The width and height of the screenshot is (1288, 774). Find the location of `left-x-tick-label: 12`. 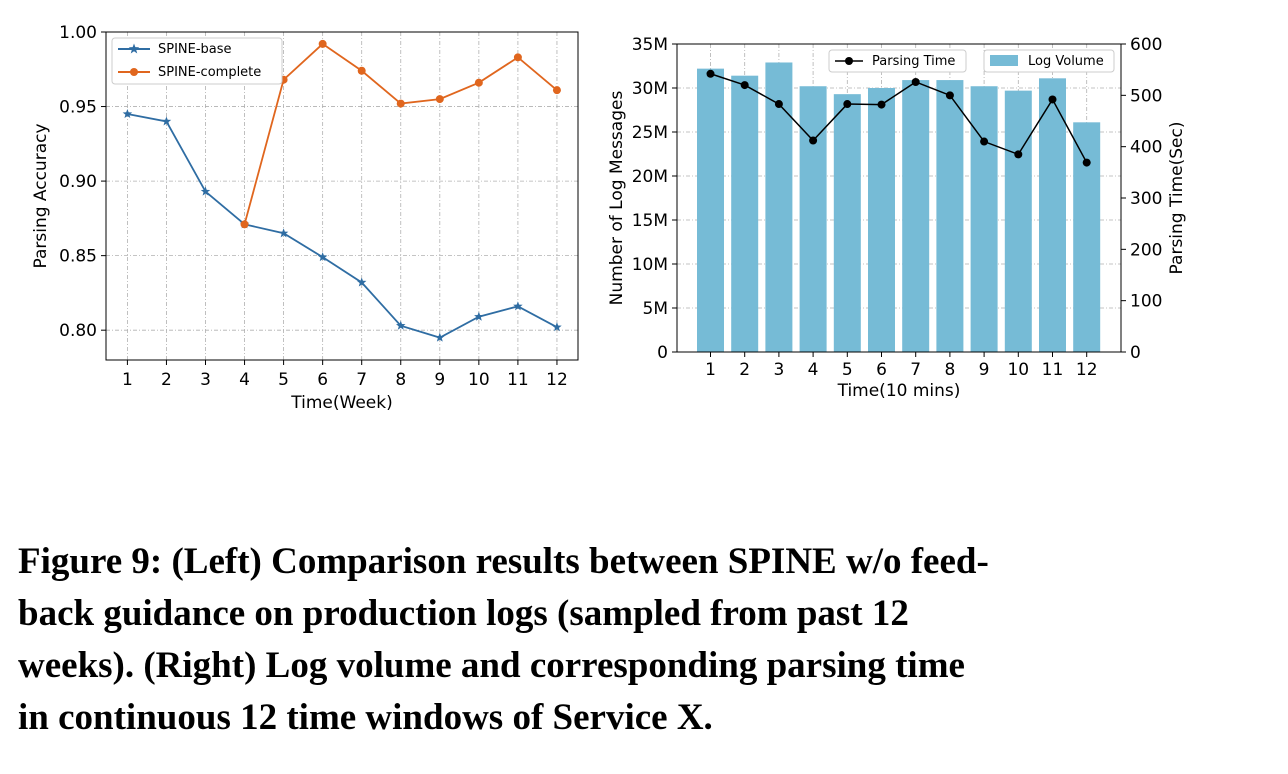

left-x-tick-label: 12 is located at coordinates (557, 380).